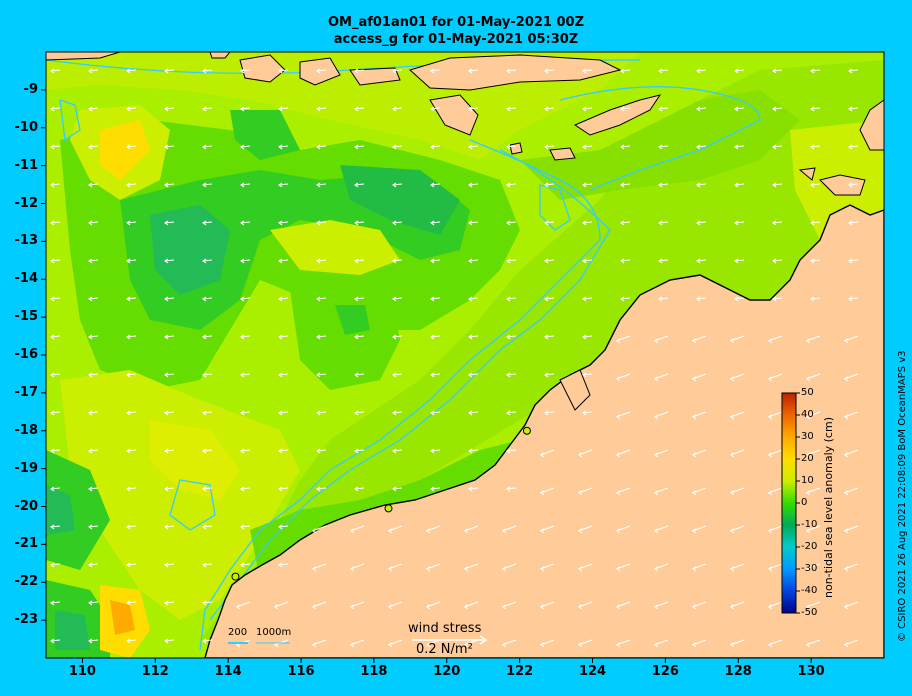 This screenshot has width=912, height=696. Describe the element at coordinates (809, 590) in the screenshot. I see `colorbar-tick-label: -40` at that location.